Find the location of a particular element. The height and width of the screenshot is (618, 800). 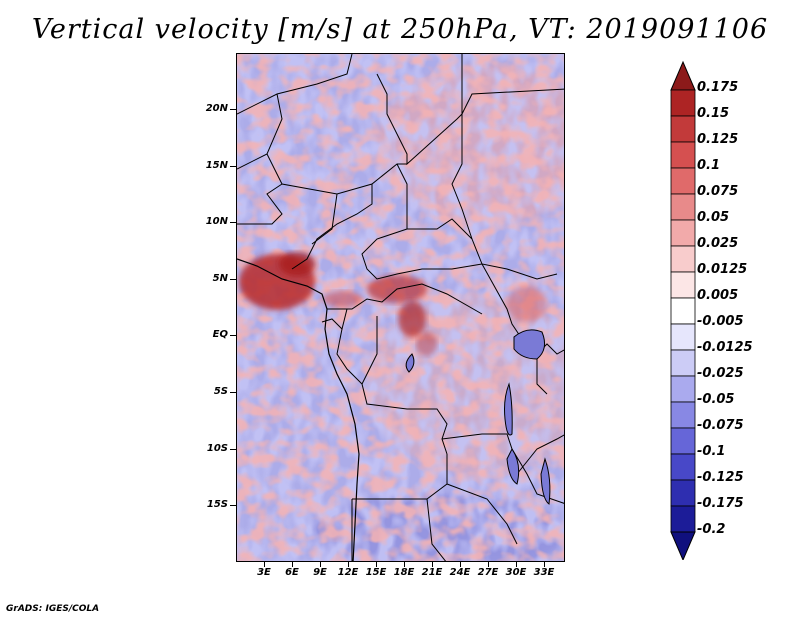

lakes is located at coordinates (478, 417).